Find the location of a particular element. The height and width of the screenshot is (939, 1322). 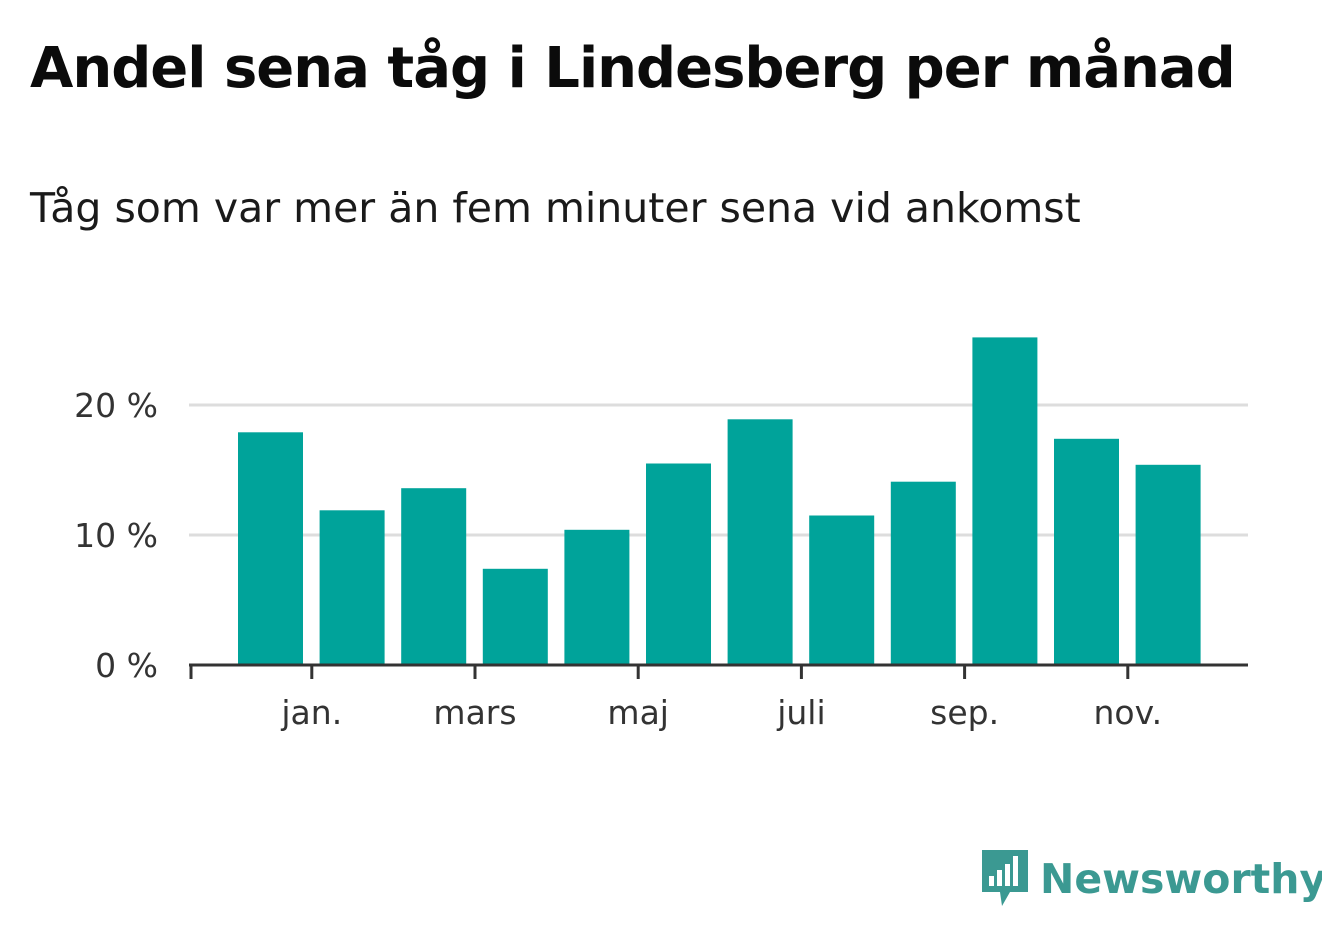

brand-name: Newsworthy is located at coordinates (1181, 879).